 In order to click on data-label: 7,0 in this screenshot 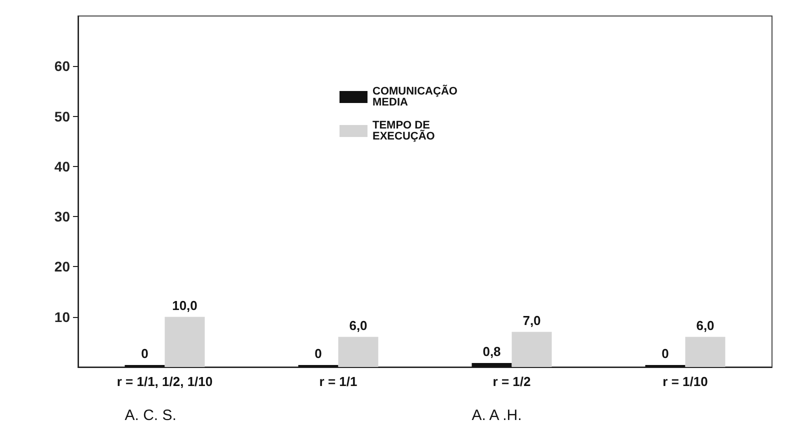, I will do `click(531, 320)`.